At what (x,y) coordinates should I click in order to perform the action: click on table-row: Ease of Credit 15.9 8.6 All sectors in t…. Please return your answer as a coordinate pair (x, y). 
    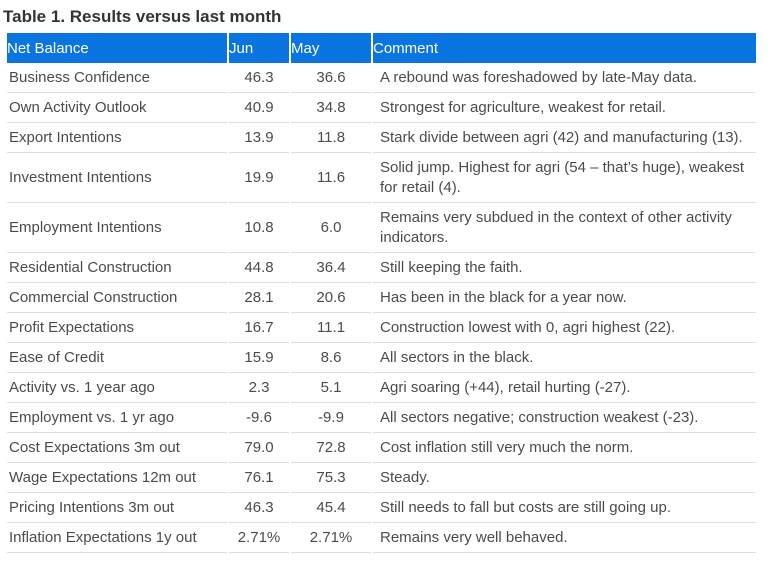
    Looking at the image, I should click on (381, 358).